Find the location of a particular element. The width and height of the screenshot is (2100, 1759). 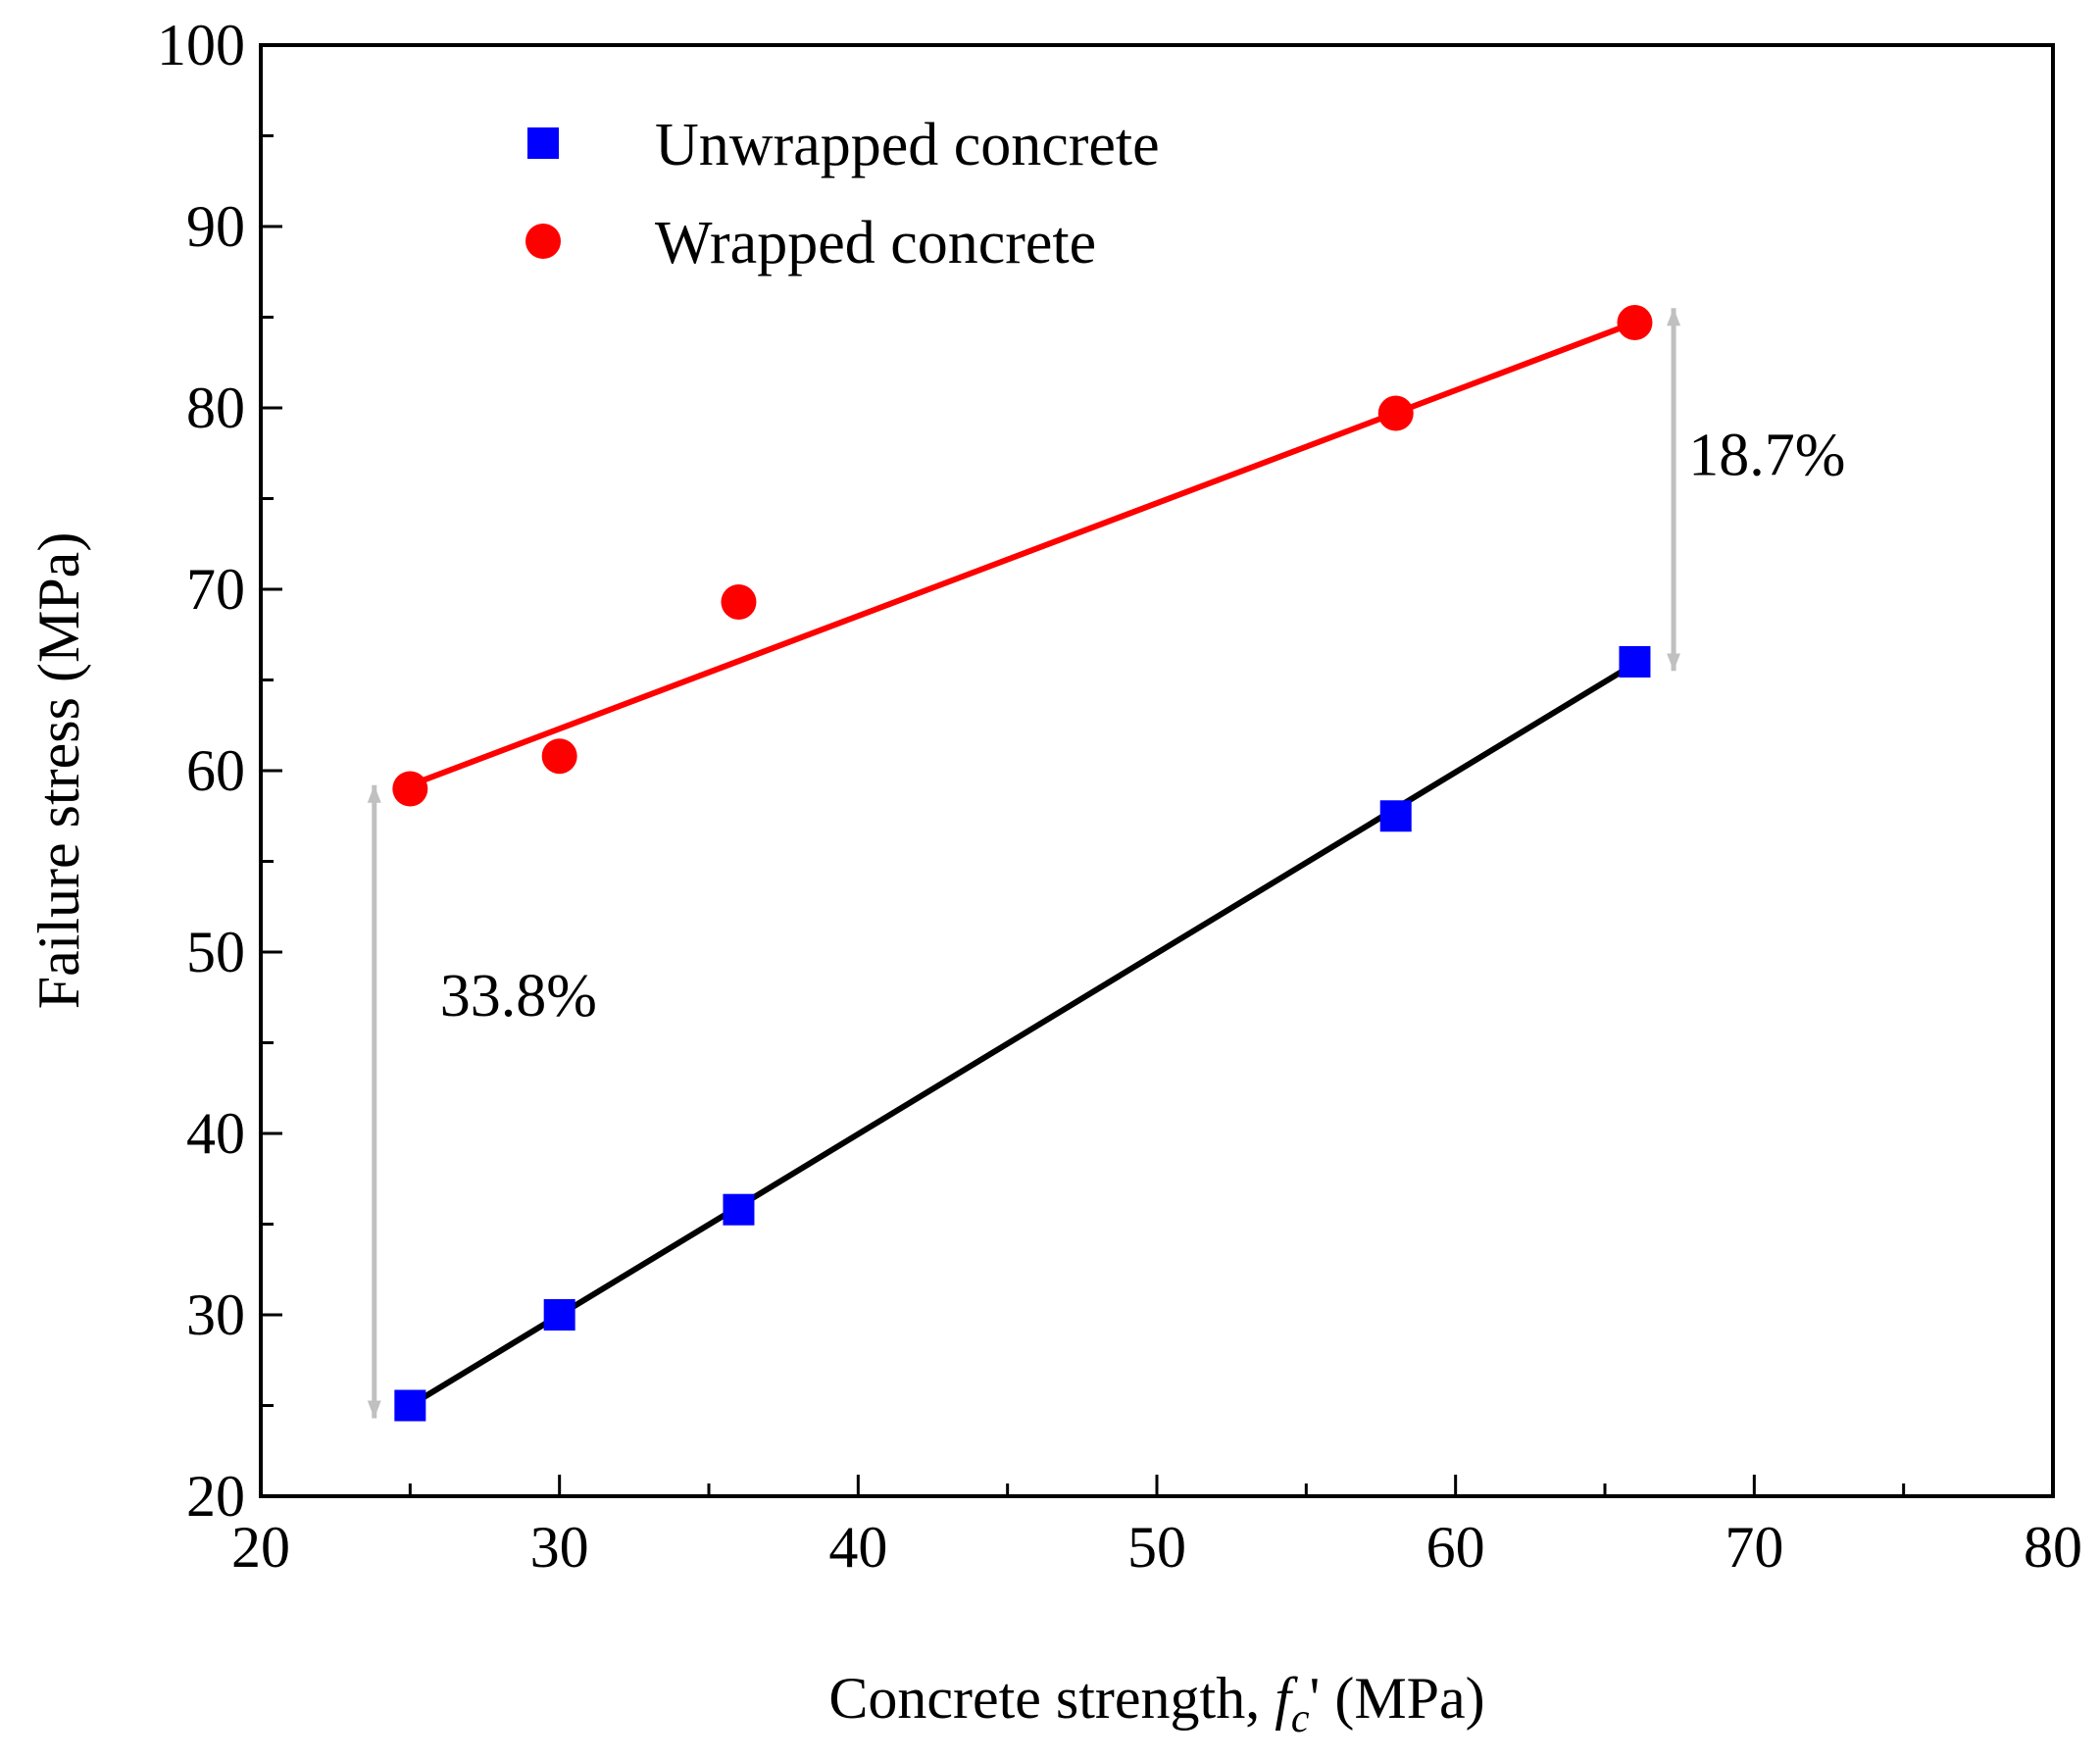

y-tick-label: 70 is located at coordinates (215, 589).